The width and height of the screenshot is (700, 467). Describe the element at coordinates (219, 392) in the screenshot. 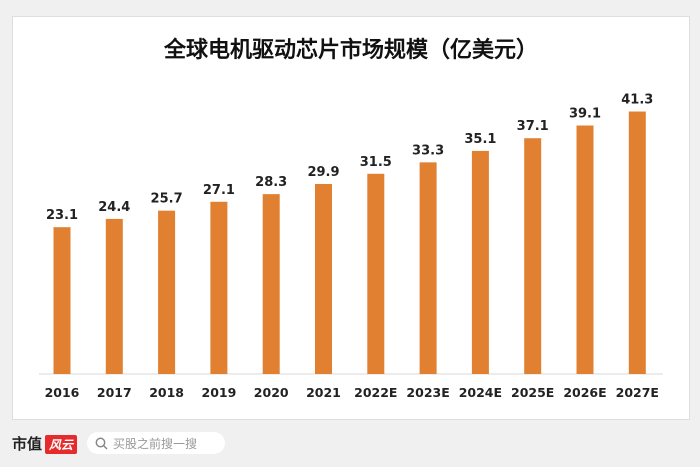

I see `x-tick-2019: 2019` at that location.